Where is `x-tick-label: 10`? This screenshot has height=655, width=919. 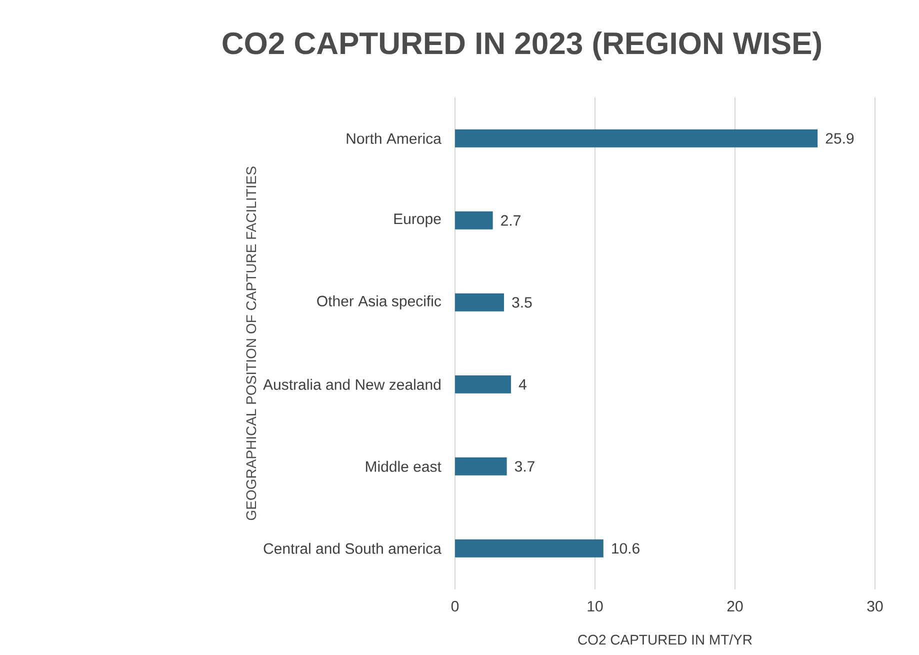
x-tick-label: 10 is located at coordinates (595, 606).